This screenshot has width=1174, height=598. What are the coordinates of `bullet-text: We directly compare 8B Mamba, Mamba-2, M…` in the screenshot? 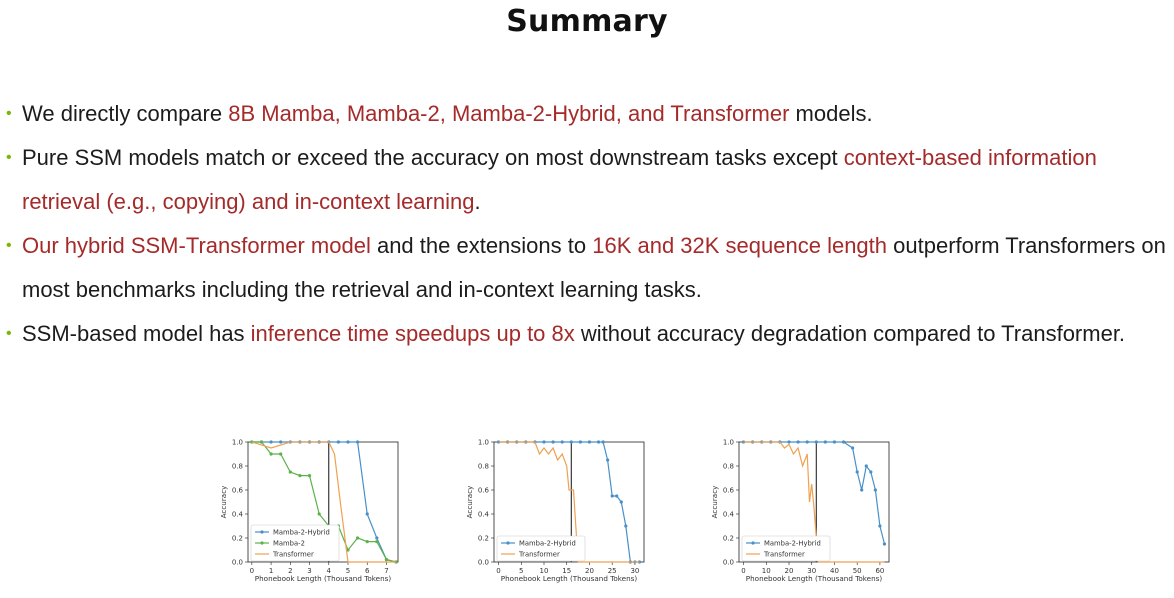 It's located at (447, 113).